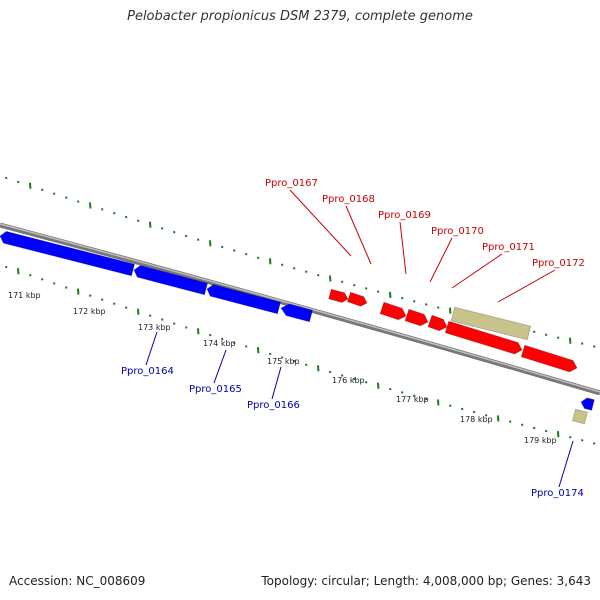  Describe the element at coordinates (283, 361) in the screenshot. I see `scale-label-175: 175 kbp` at that location.